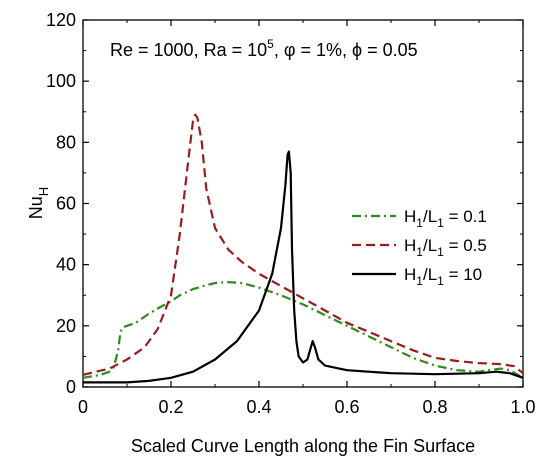 The height and width of the screenshot is (471, 550). Describe the element at coordinates (83, 407) in the screenshot. I see `x-tick-label: 0` at that location.